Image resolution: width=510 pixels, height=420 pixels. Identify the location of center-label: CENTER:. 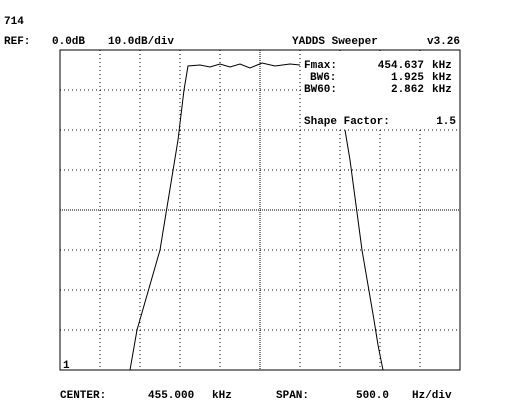
(83, 396).